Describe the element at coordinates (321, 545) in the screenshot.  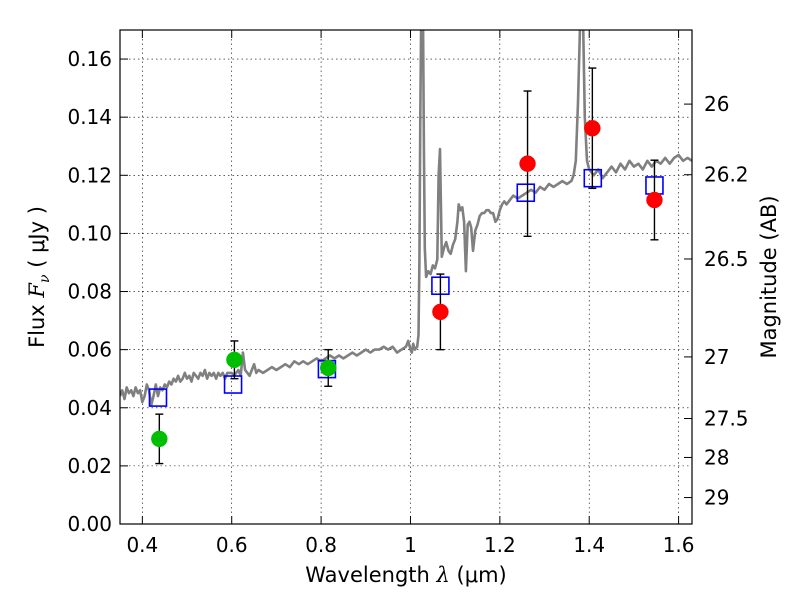
I see `x-tick-label: 0.8` at that location.